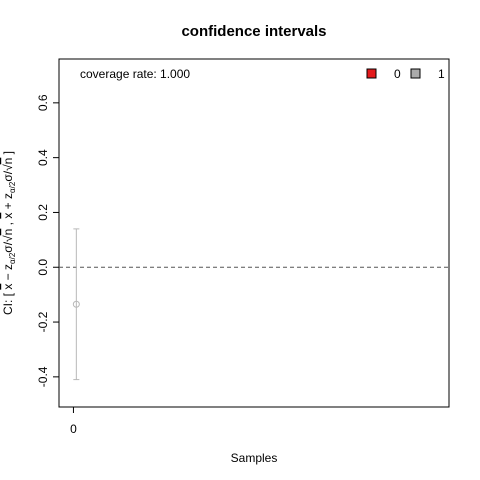  What do you see at coordinates (8, 161) in the screenshot?
I see `ylabel-n-2: n` at bounding box center [8, 161].